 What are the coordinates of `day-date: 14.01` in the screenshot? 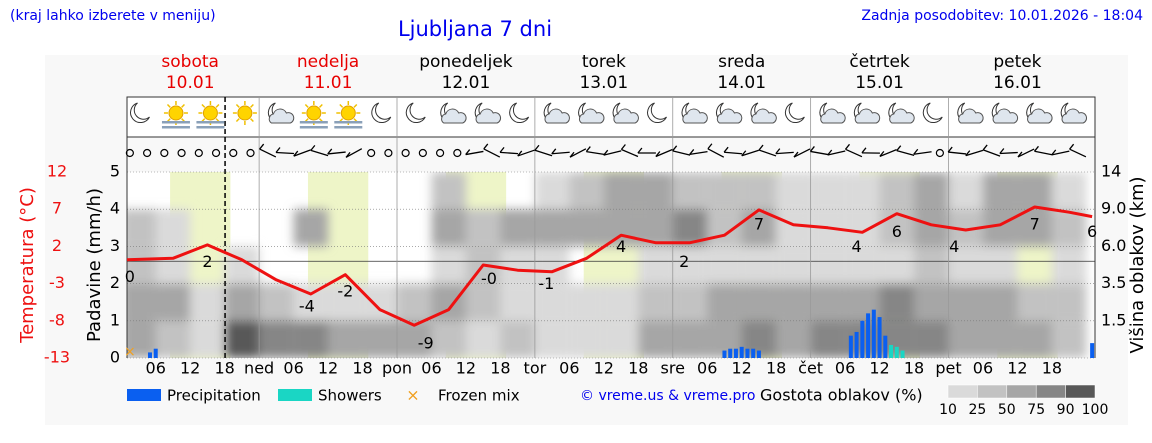 It's located at (741, 83).